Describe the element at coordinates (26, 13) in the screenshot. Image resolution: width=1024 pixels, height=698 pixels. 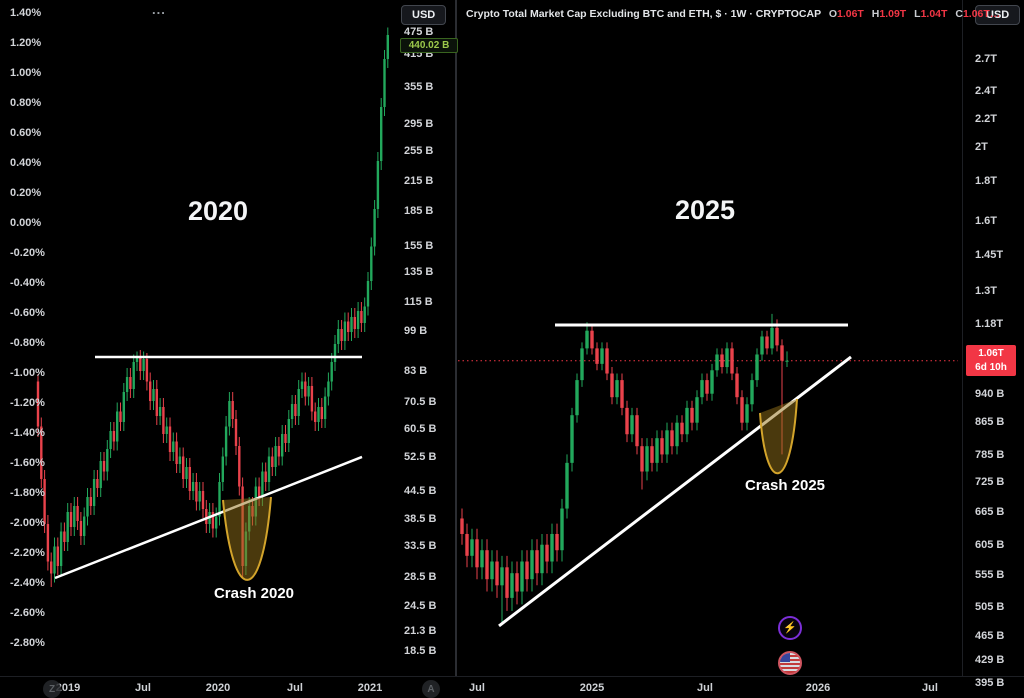
I see `axis-tick-label: 1.40%` at that location.